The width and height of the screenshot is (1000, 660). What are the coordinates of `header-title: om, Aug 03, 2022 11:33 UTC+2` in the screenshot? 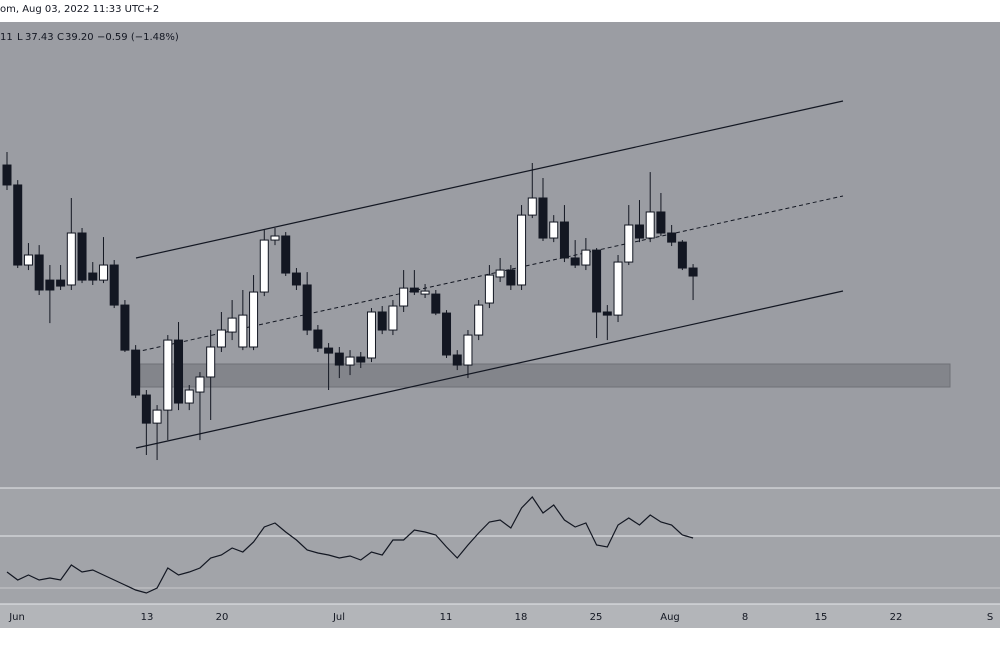 It's located at (79, 9).